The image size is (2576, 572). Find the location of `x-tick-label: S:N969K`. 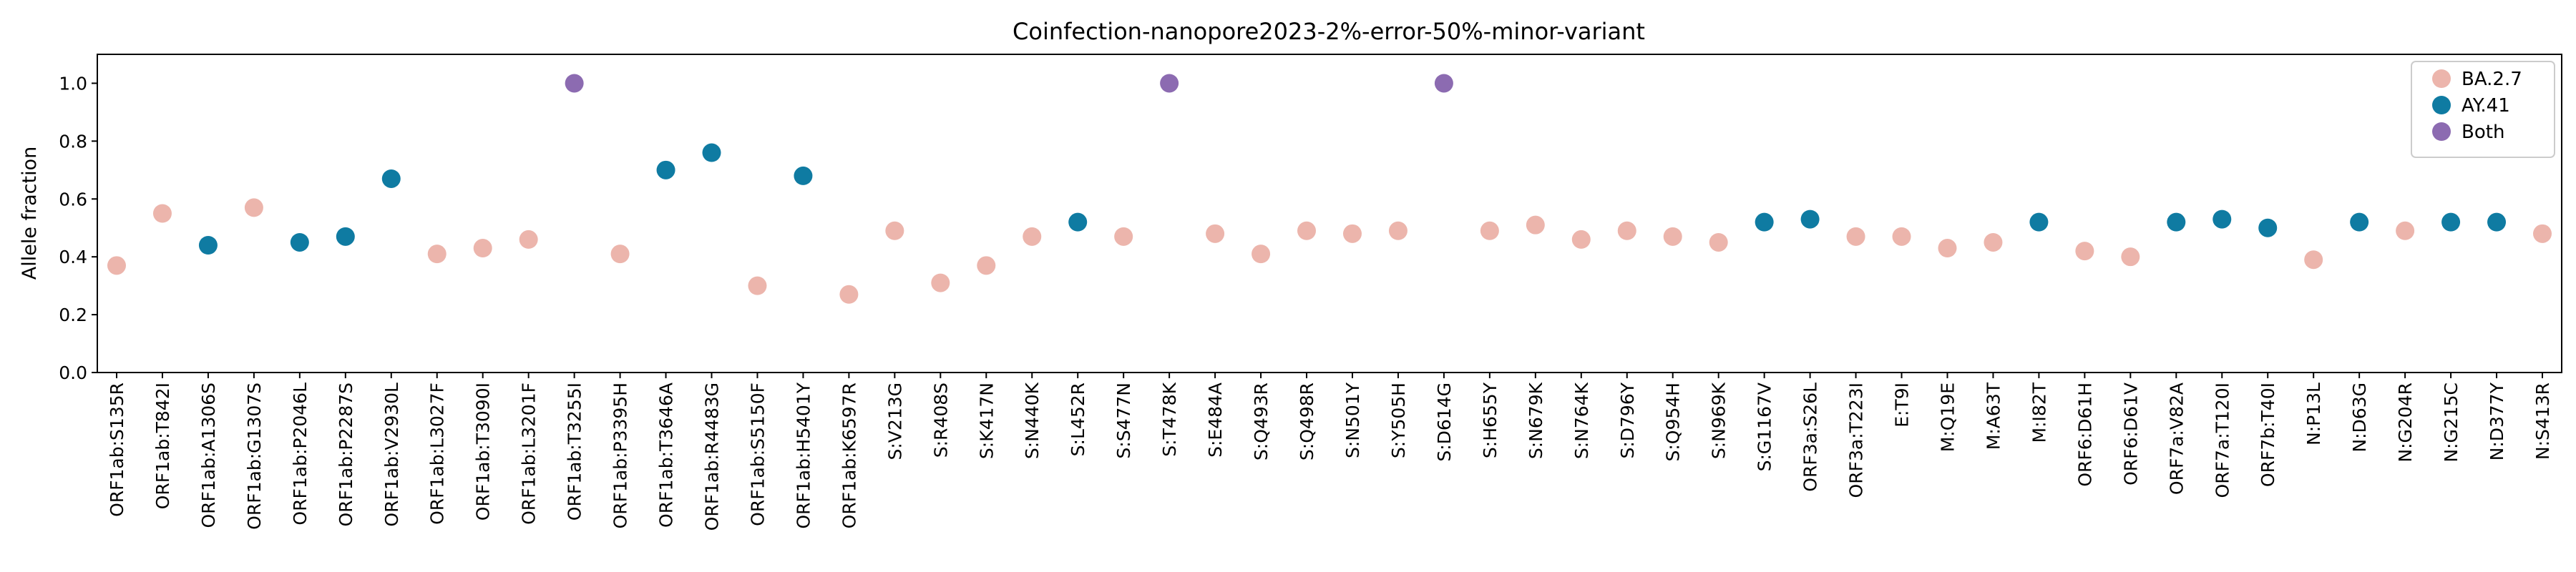

x-tick-label: S:N969K is located at coordinates (1719, 420).